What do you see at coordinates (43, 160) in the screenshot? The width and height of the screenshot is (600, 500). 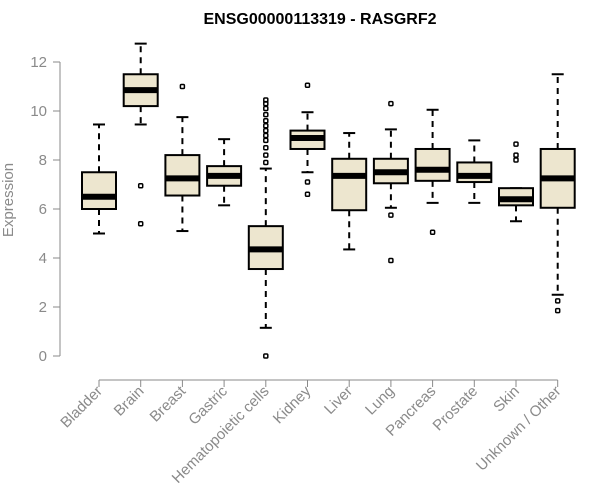 I see `y-tick-label: 8` at bounding box center [43, 160].